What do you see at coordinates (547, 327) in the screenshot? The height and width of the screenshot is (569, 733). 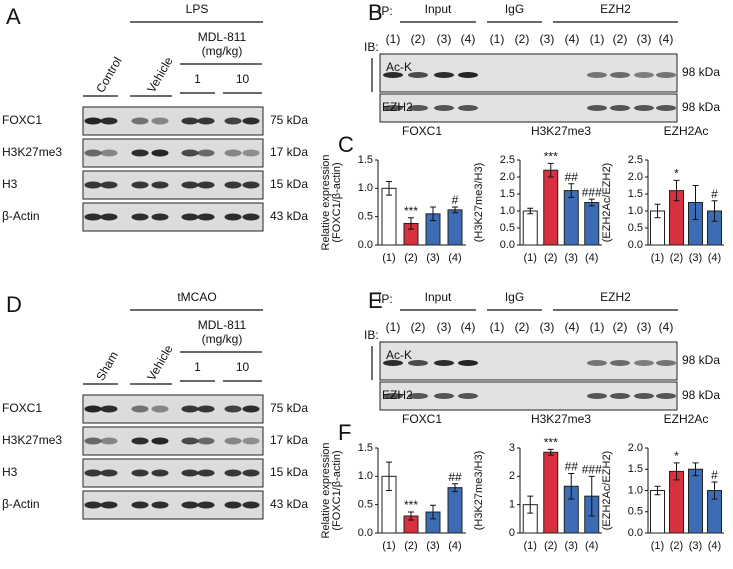 I see `lane-label: (3)` at bounding box center [547, 327].